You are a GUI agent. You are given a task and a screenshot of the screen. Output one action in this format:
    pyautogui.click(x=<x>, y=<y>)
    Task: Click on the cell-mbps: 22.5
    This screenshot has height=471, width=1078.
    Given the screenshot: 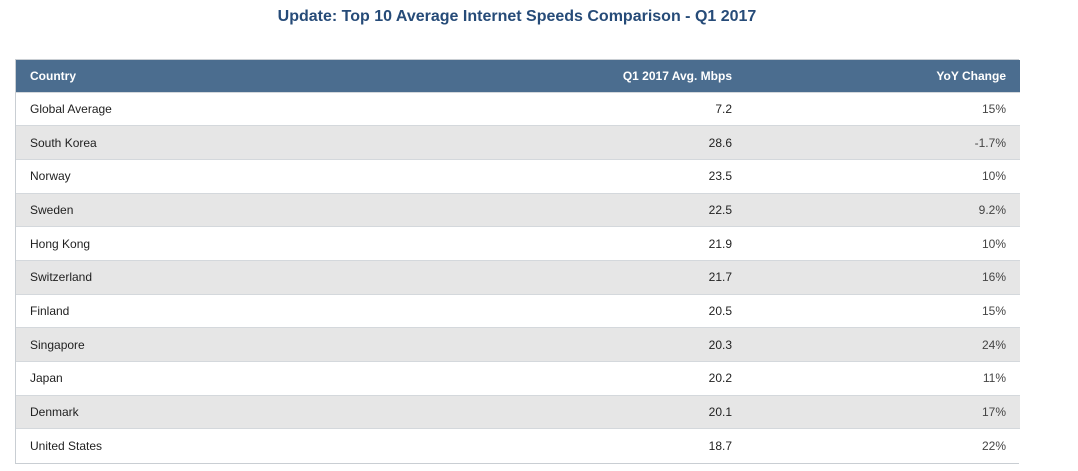 What is the action you would take?
    pyautogui.click(x=720, y=209)
    